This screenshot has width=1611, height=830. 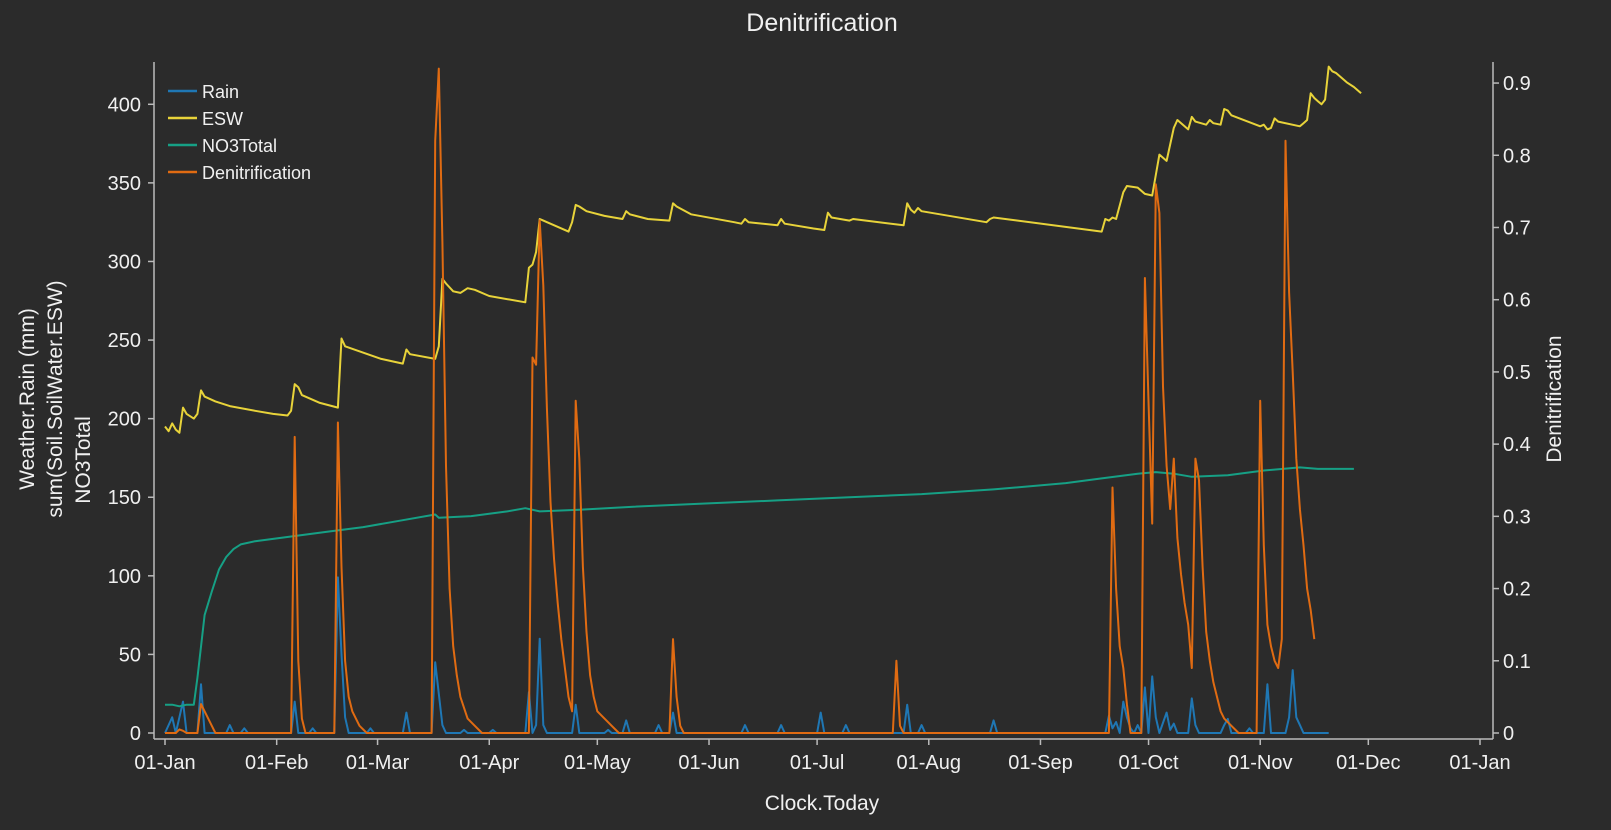 What do you see at coordinates (1040, 763) in the screenshot?
I see `x-tick-label: 01-Sep` at bounding box center [1040, 763].